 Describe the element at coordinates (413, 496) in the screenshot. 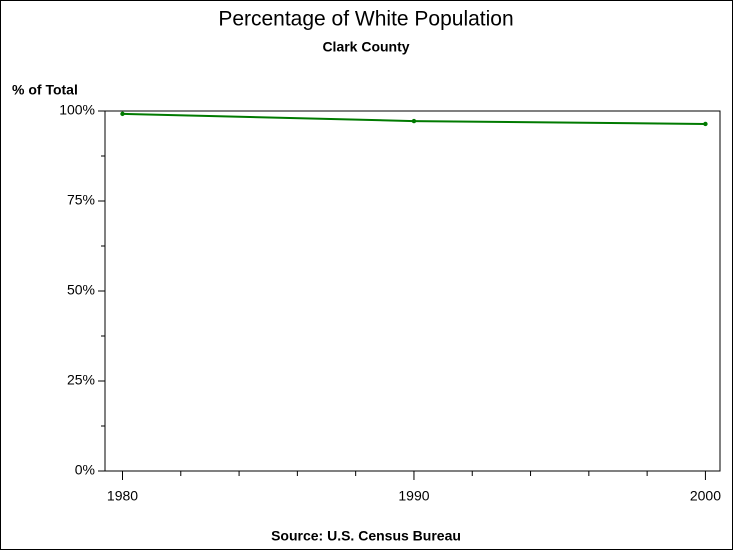

I see `x-tick-label: 1990` at that location.